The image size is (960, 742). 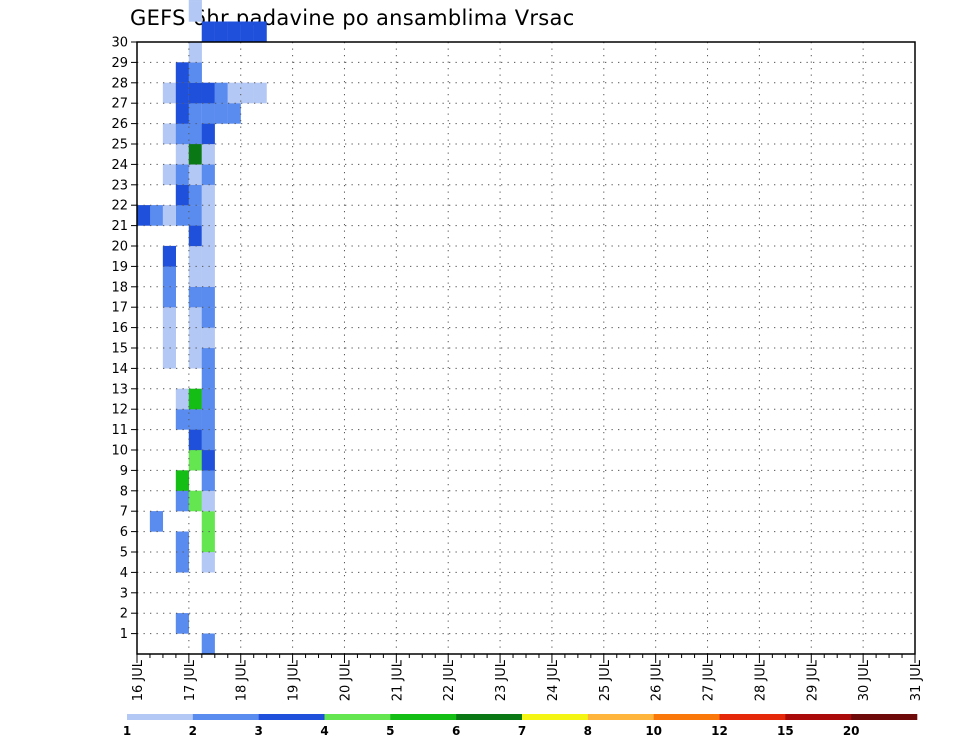 I want to click on y-tick-label: 2, so click(x=124, y=614).